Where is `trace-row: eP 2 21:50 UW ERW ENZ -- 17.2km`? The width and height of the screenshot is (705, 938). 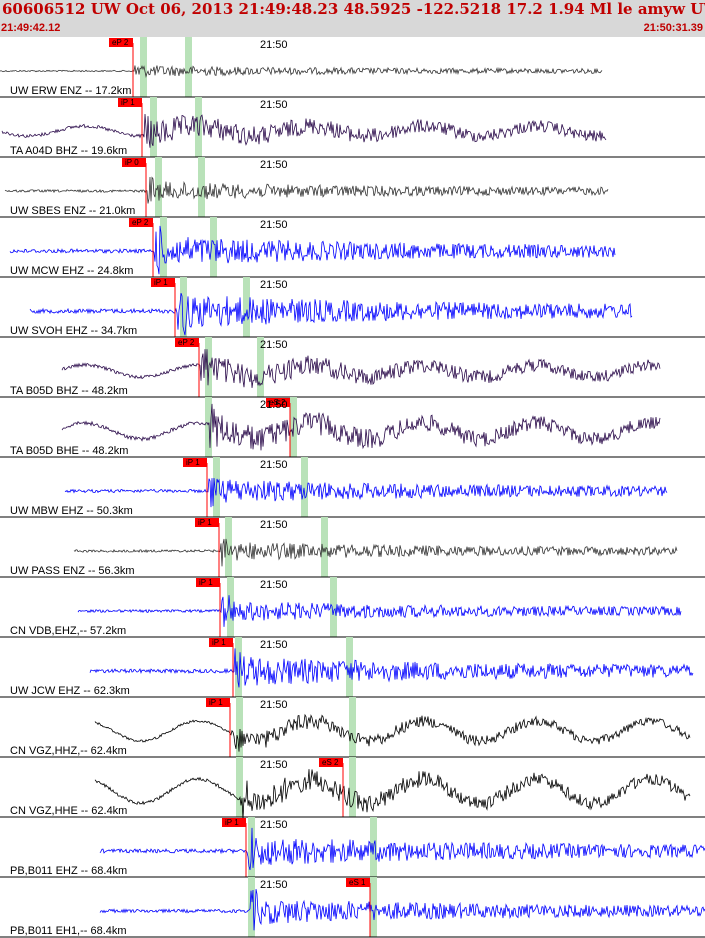
trace-row: eP 2 21:50 UW ERW ENZ -- 17.2km is located at coordinates (352, 67).